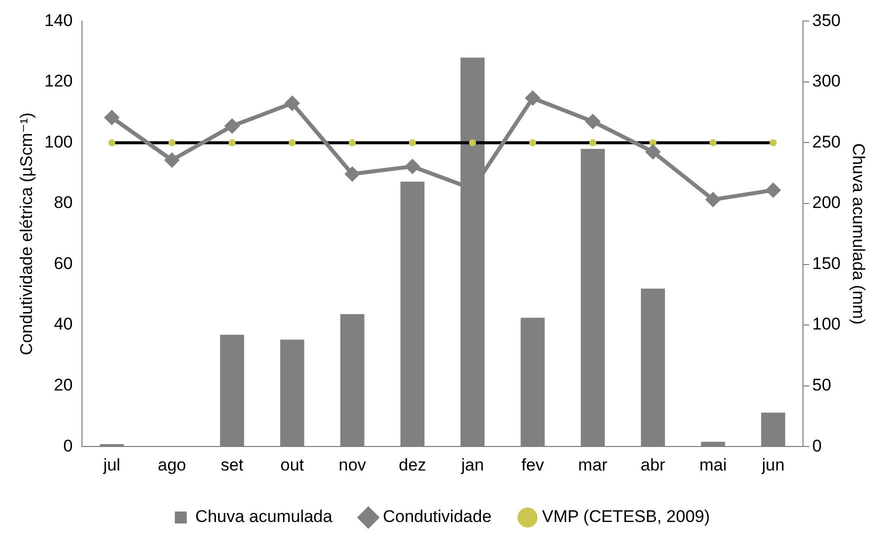 The width and height of the screenshot is (890, 544). I want to click on y-tick-label: 40, so click(63, 324).